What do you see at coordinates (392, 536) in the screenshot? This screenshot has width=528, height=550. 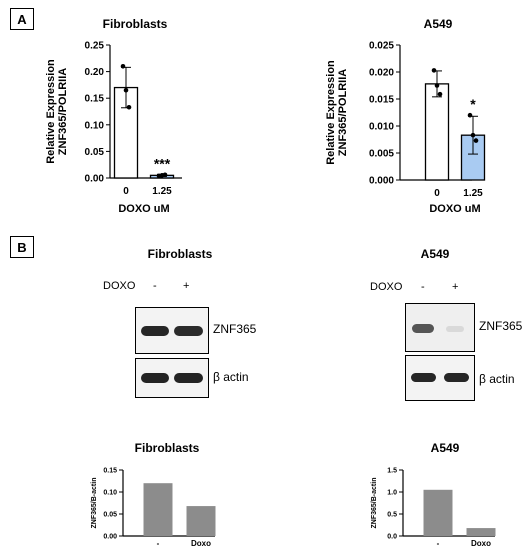 I see `y-tick-label: 0.0` at bounding box center [392, 536].